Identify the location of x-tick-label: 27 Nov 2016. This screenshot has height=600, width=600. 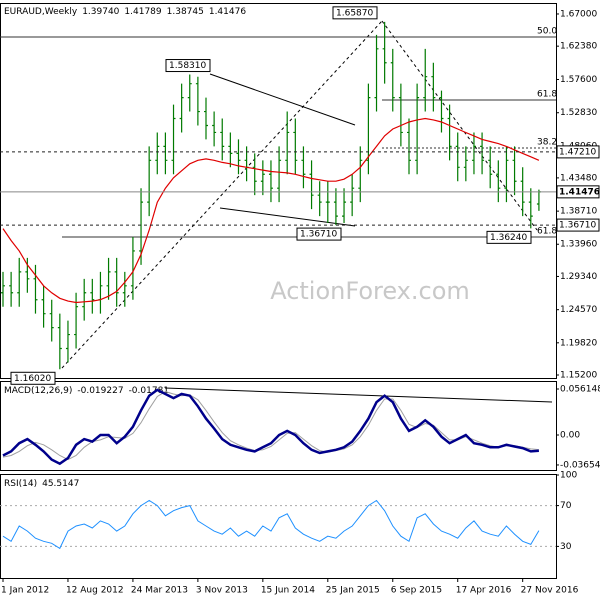
(550, 591).